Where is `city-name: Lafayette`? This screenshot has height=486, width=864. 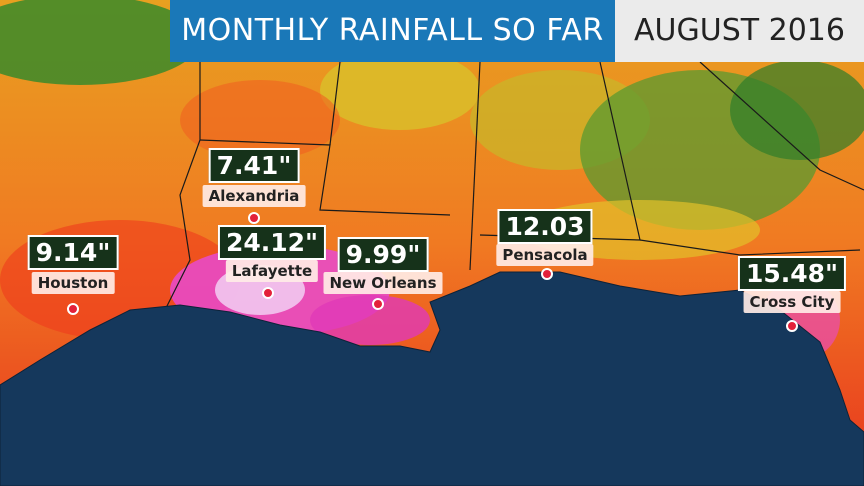
city-name: Lafayette is located at coordinates (272, 271).